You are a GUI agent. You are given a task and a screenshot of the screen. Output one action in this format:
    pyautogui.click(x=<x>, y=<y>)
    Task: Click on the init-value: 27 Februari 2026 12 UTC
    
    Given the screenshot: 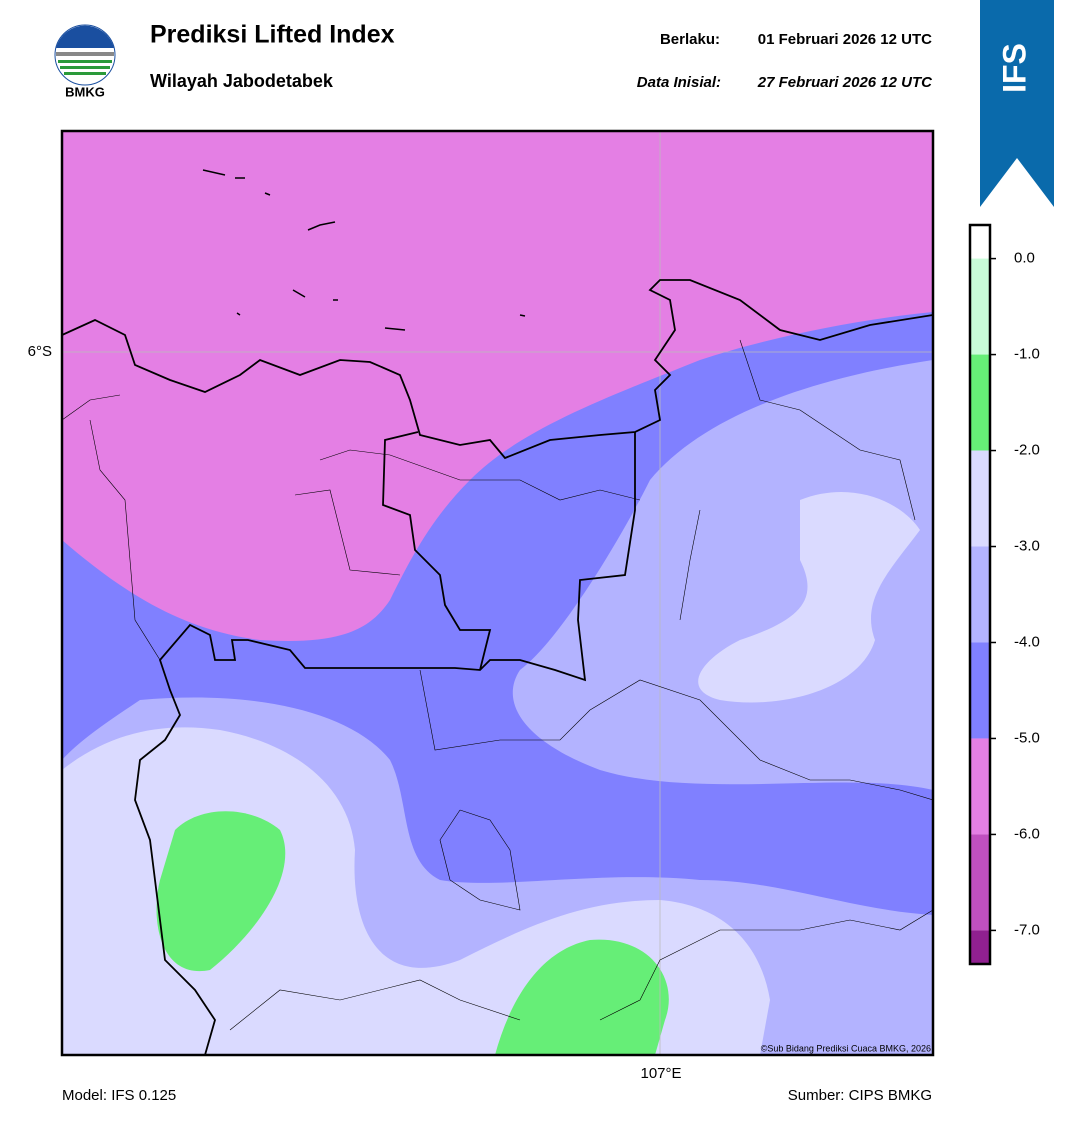 What is the action you would take?
    pyautogui.click(x=845, y=82)
    